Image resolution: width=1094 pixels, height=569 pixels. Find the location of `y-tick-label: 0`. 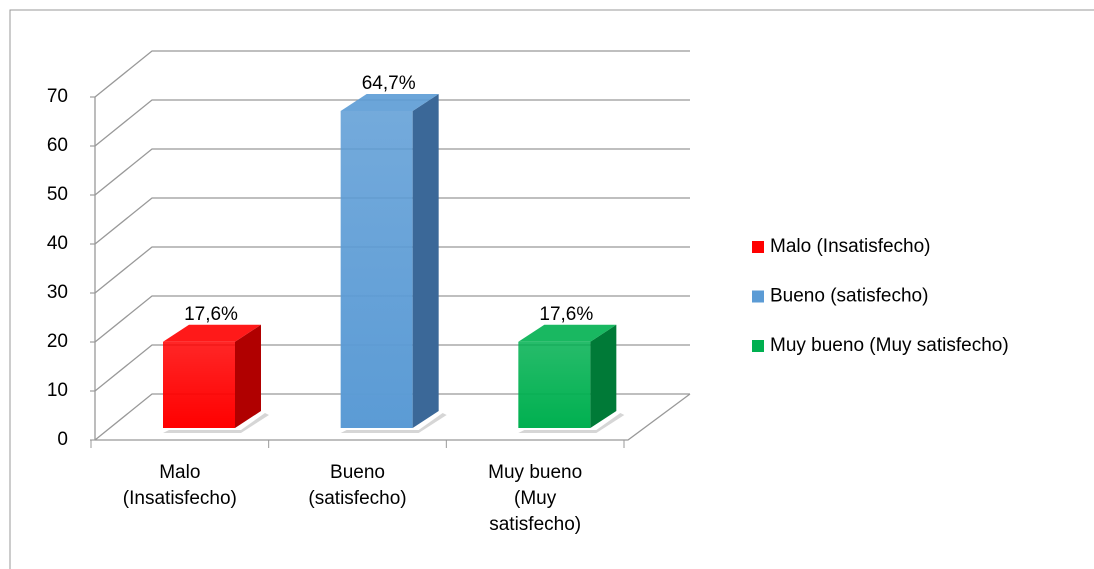

y-tick-label: 0 is located at coordinates (62, 439).